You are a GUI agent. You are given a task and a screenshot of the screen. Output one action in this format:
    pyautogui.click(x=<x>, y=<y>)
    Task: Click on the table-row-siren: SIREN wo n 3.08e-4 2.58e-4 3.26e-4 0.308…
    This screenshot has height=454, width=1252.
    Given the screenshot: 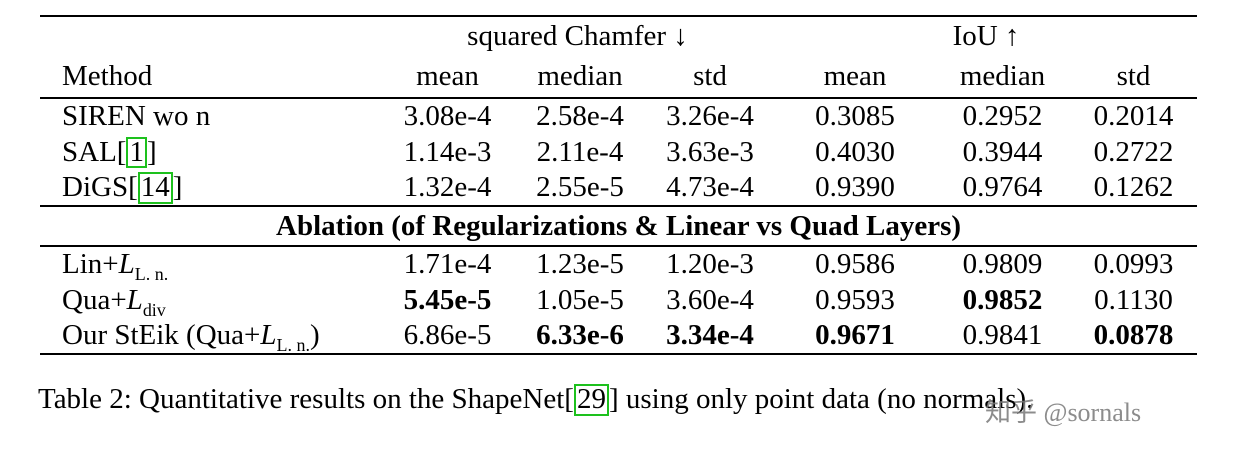 What is the action you would take?
    pyautogui.click(x=618, y=116)
    